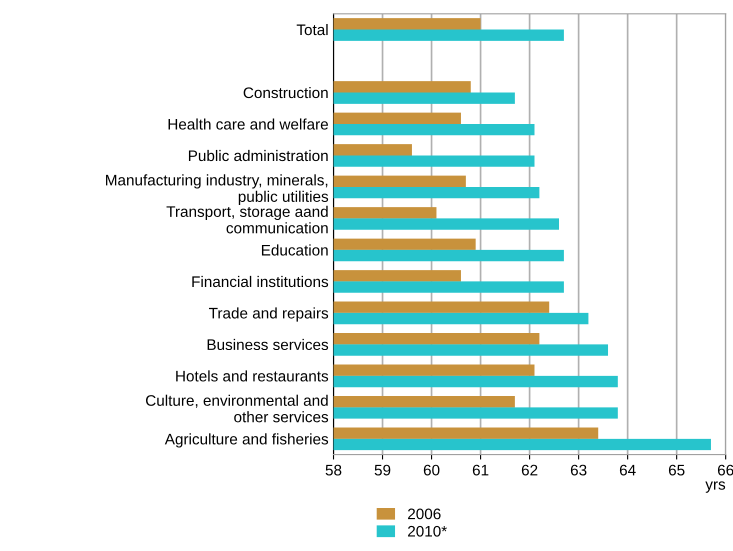  What do you see at coordinates (237, 408) in the screenshot?
I see `y-tick-label: Culture, environmental and other services` at bounding box center [237, 408].